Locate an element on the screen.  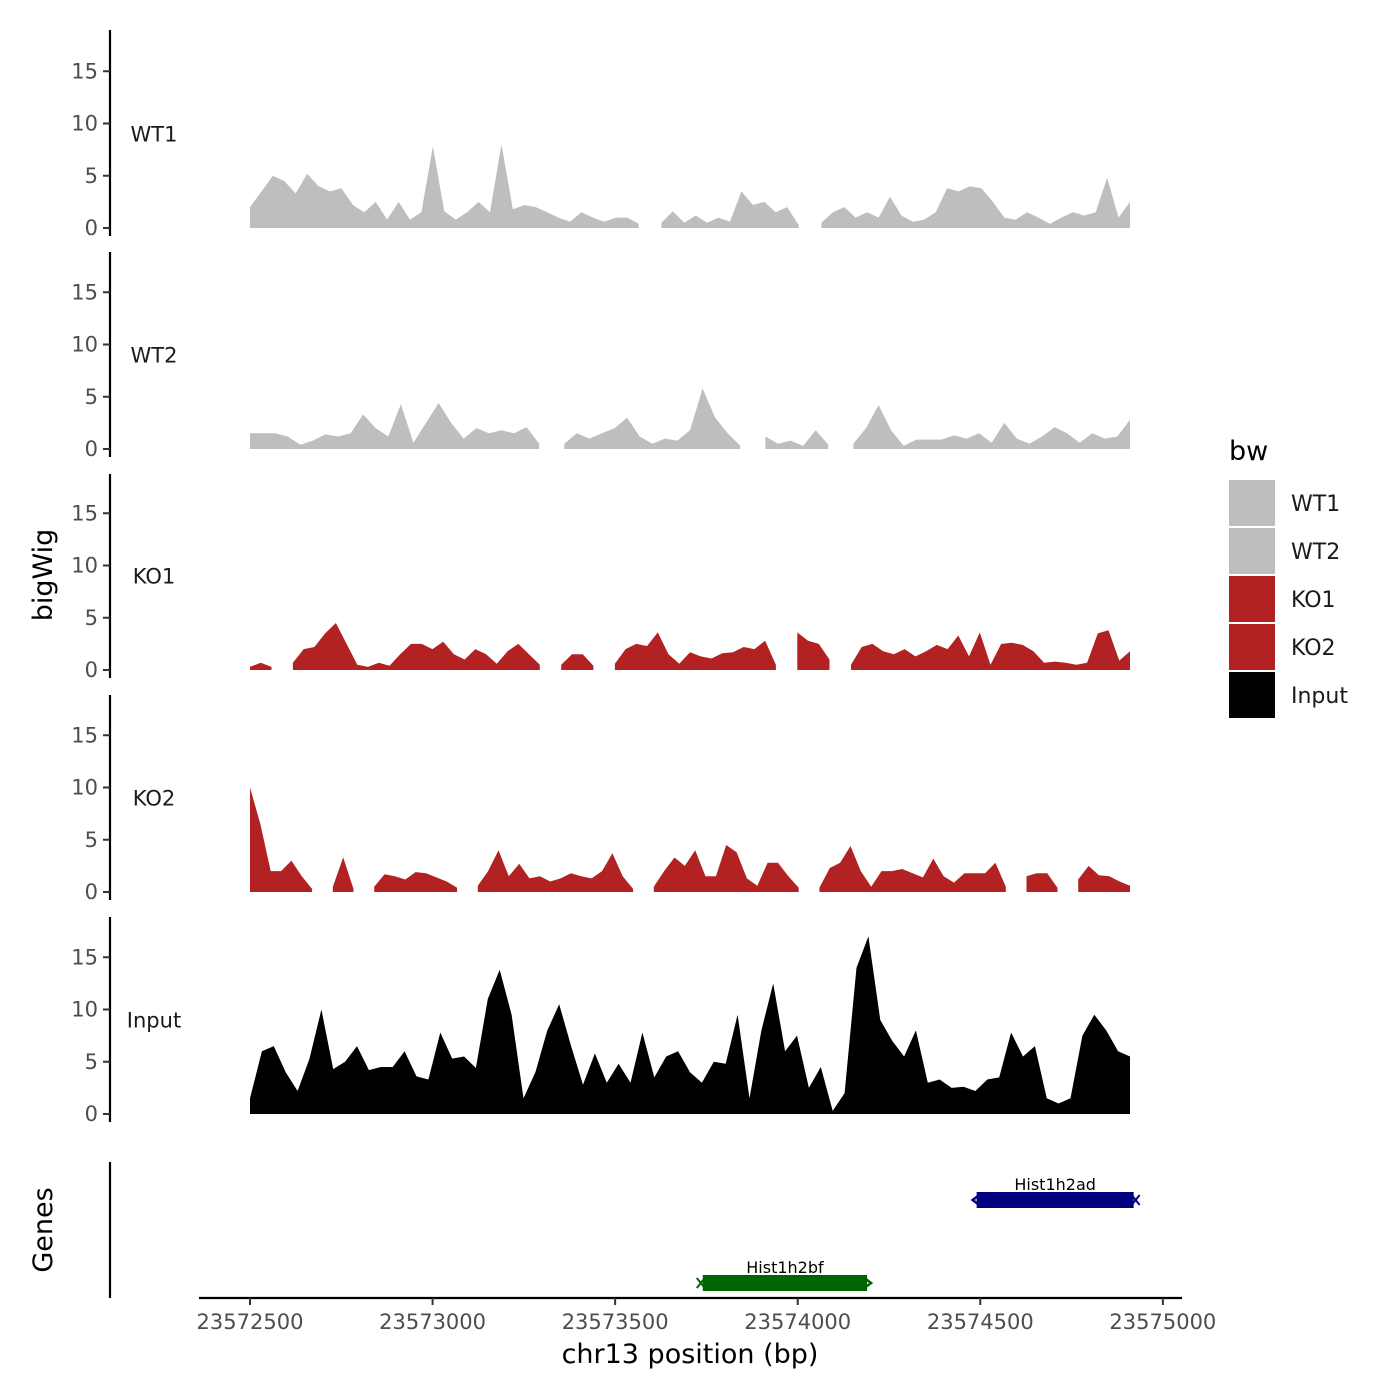
x-axis-title: chr13 position (bp) is located at coordinates (690, 1354).